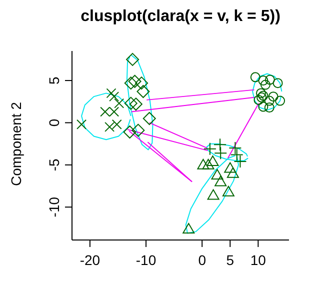 Image resolution: width=311 pixels, height=293 pixels. What do you see at coordinates (54, 207) in the screenshot?
I see `y-tick-label: -10` at bounding box center [54, 207].